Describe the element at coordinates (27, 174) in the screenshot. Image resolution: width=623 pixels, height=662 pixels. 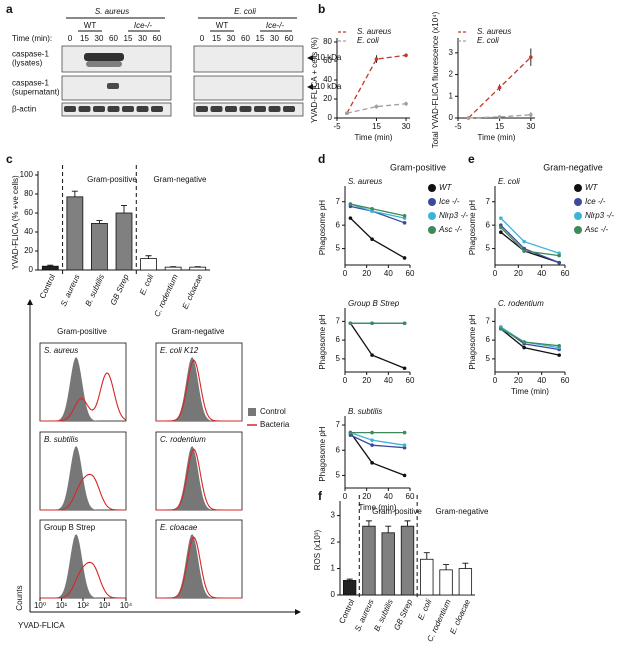
I see `y-tick-label: 100` at that location.